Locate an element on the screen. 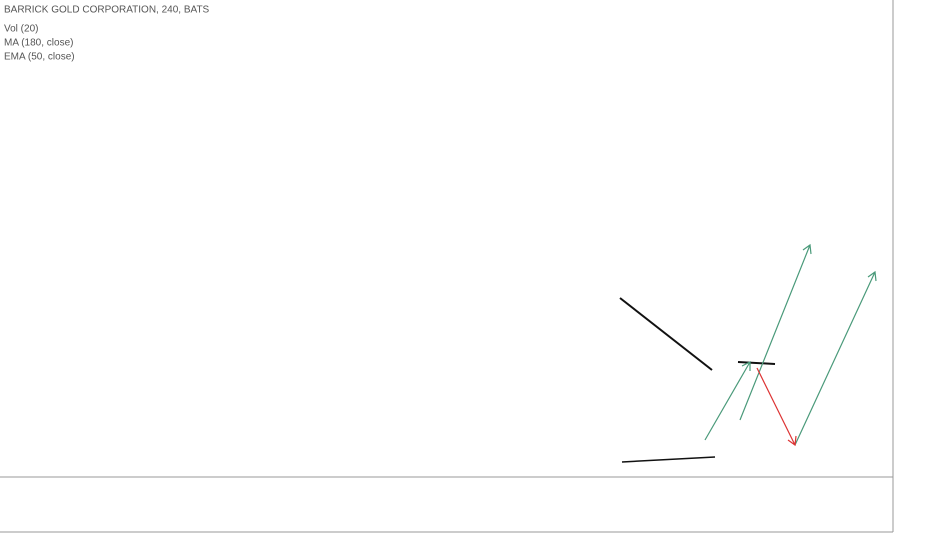 The height and width of the screenshot is (550, 932). indicator-label: Vol (20) is located at coordinates (21, 29).